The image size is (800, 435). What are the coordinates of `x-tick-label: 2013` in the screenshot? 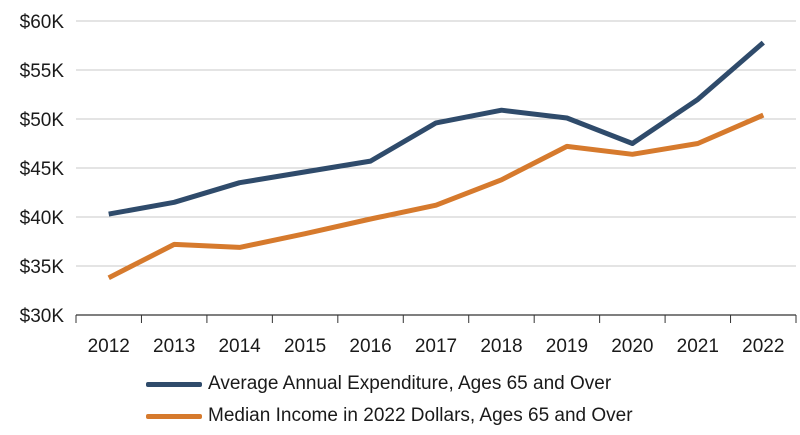 It's located at (174, 346).